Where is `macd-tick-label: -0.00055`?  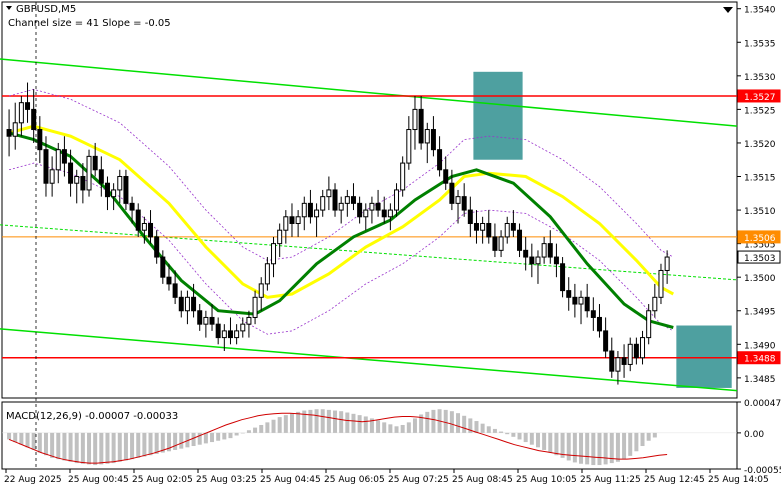 macd-tick-label: -0.00055 is located at coordinates (762, 471).